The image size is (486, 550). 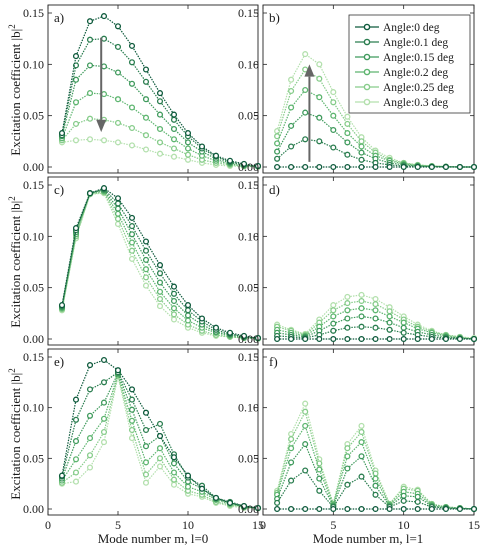 What do you see at coordinates (274, 189) in the screenshot?
I see `panel-label: d)` at bounding box center [274, 189].